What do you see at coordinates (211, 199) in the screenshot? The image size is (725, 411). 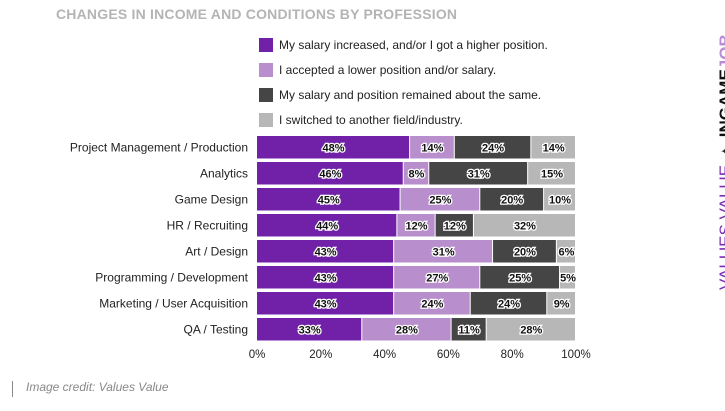 I see `category-label-game-design: Game Design` at bounding box center [211, 199].